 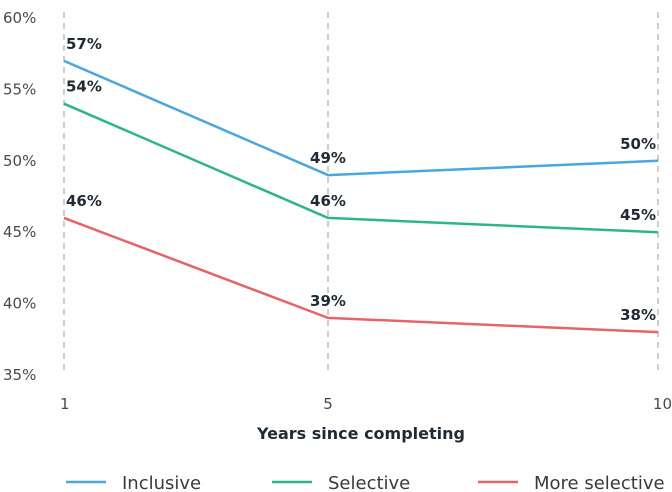 I want to click on y-tick-label: 40%, so click(x=19, y=304).